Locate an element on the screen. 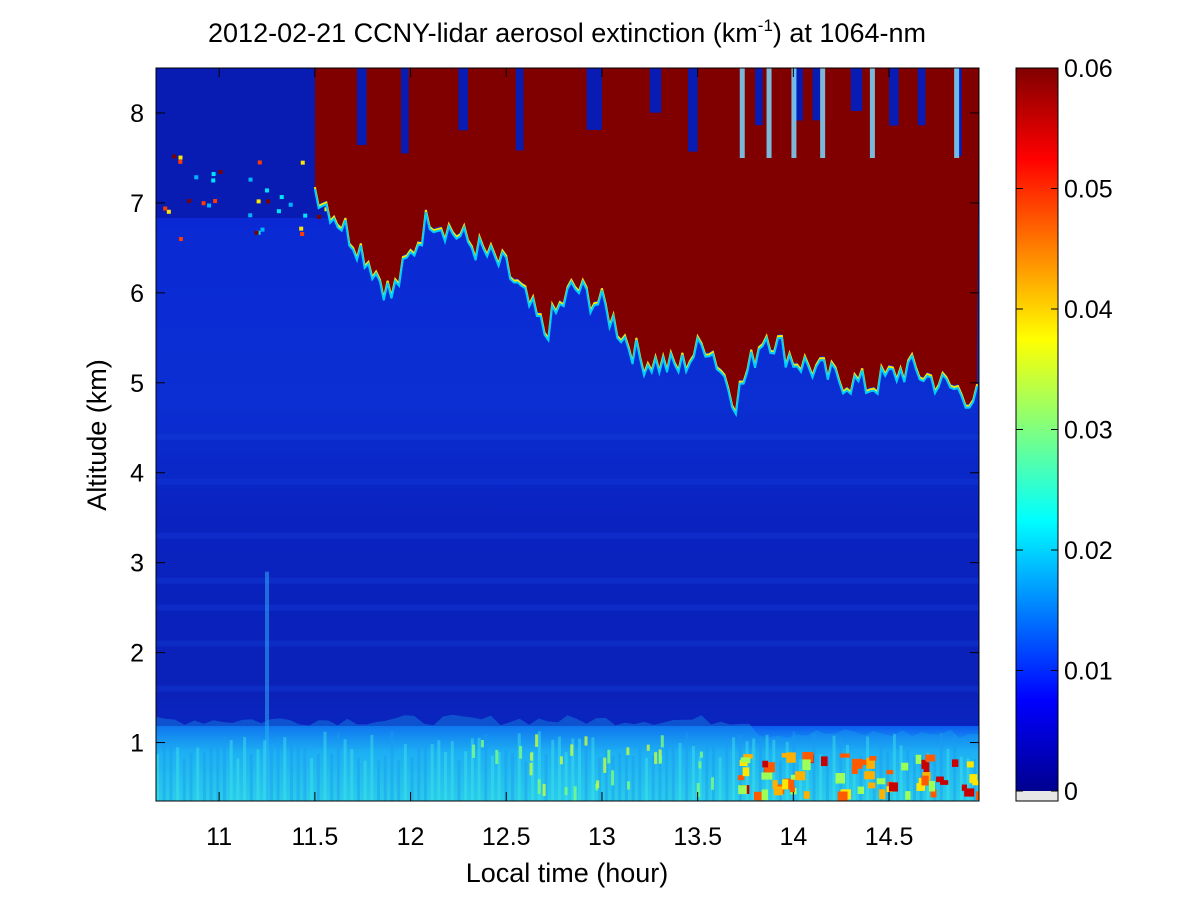 Image resolution: width=1201 pixels, height=901 pixels. y-tick-label: 2 is located at coordinates (137, 654).